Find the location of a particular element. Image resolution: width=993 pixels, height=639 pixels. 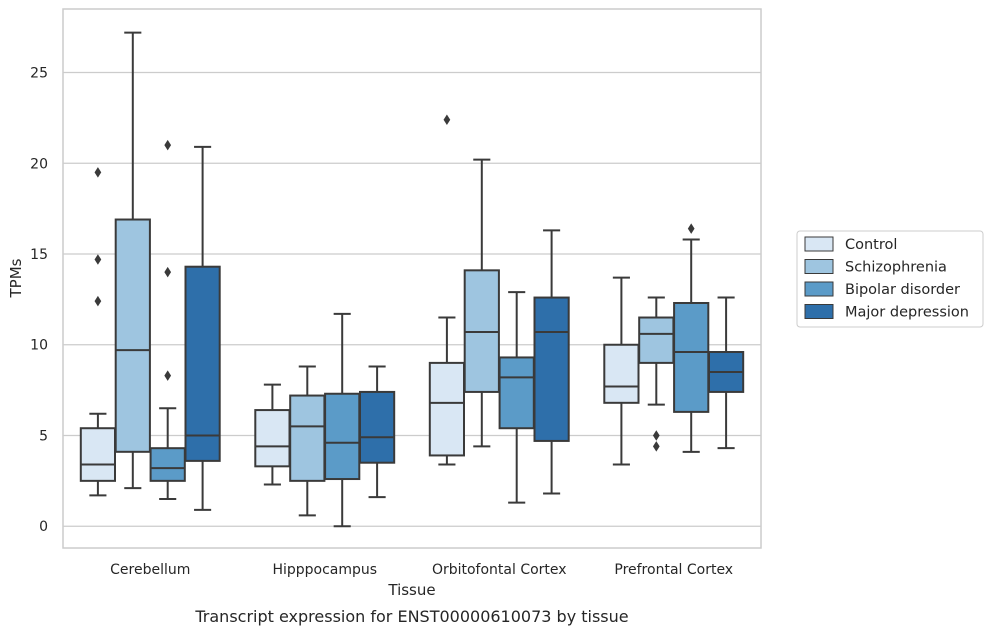

box-cerebellum-control is located at coordinates (98, 332).